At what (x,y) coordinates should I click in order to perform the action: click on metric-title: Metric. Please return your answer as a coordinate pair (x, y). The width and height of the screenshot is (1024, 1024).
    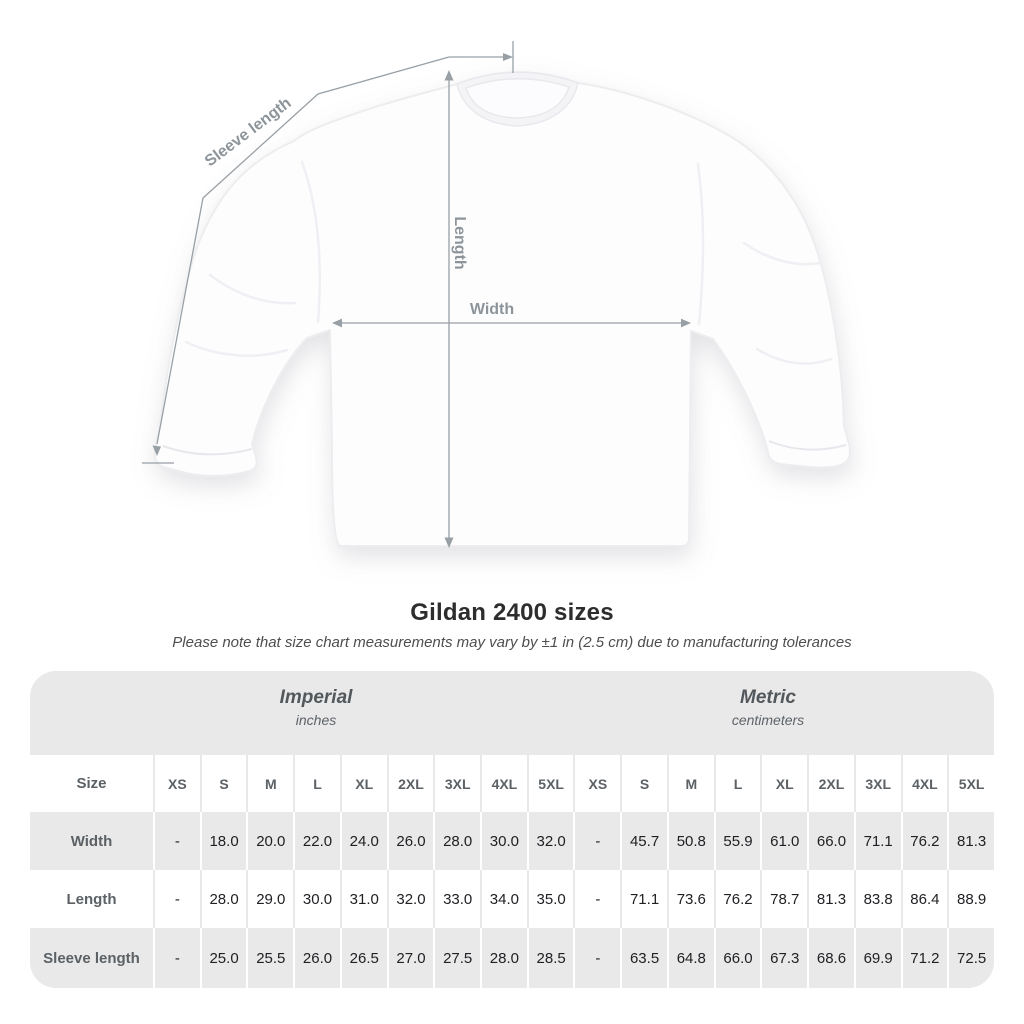
    Looking at the image, I should click on (768, 697).